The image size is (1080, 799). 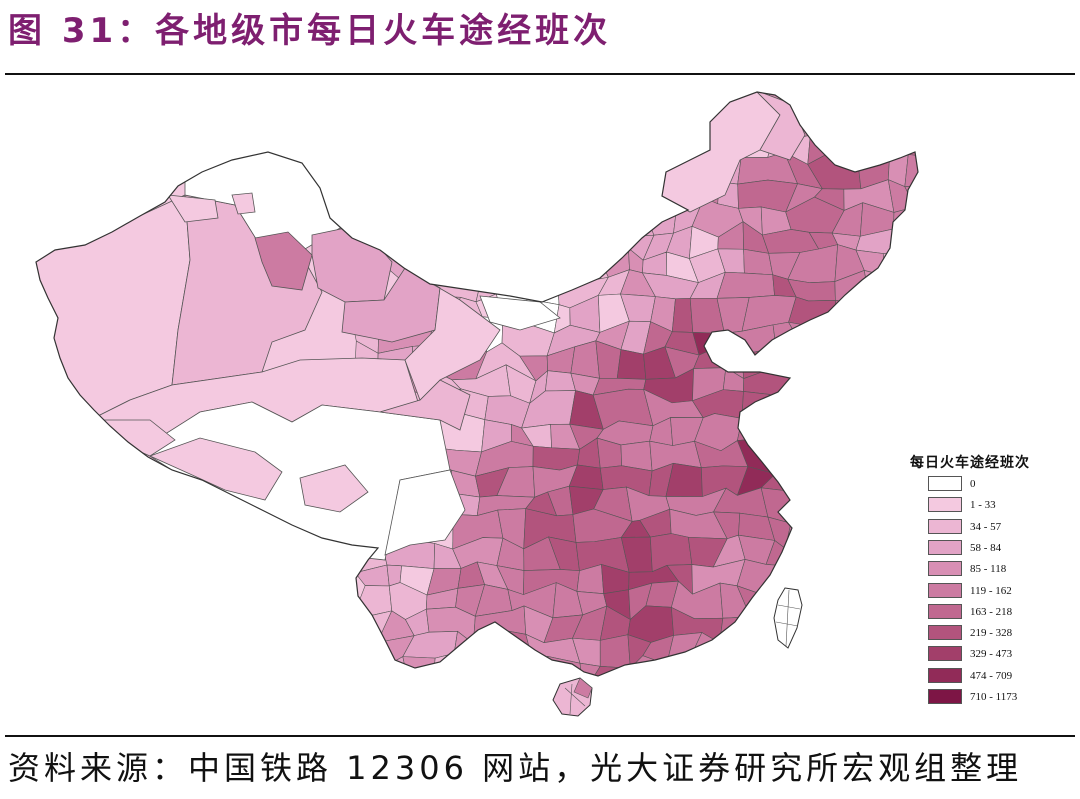 What do you see at coordinates (986, 526) in the screenshot?
I see `legend-label: 34 - 57` at bounding box center [986, 526].